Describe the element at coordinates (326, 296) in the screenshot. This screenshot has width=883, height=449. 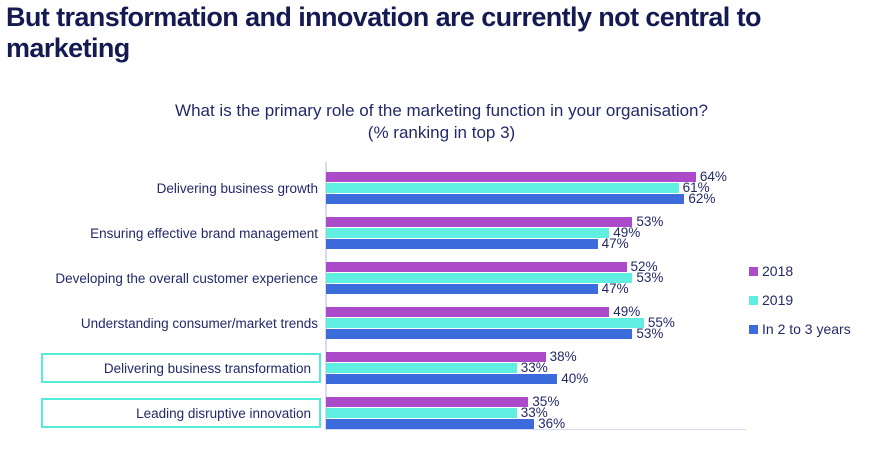
I see `category-axis-line` at that location.